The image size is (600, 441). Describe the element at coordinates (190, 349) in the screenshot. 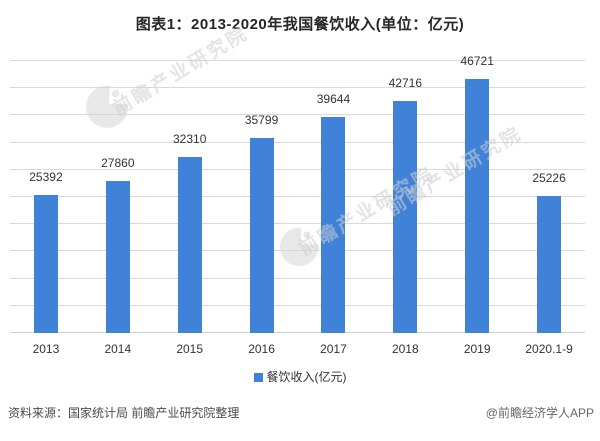

I see `x-axis-tick-label: 2015` at that location.